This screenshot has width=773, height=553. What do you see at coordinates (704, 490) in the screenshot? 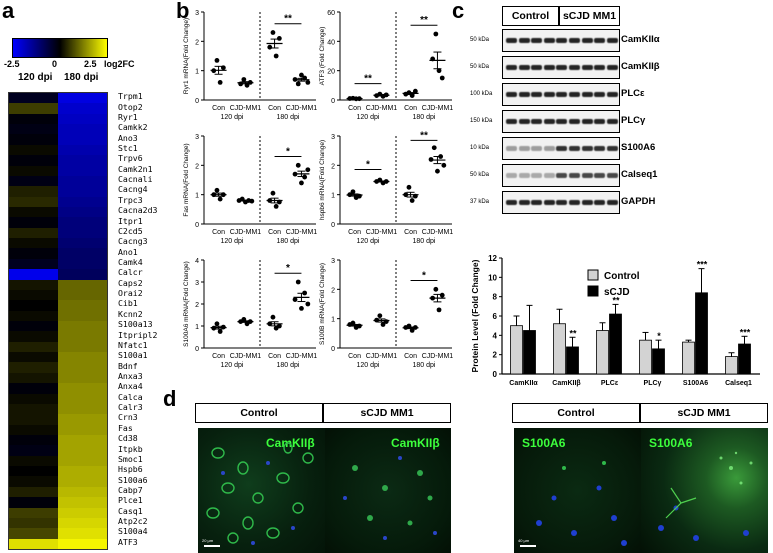
I see `micrograph-scjd-s100a6: S100A6` at bounding box center [704, 490].